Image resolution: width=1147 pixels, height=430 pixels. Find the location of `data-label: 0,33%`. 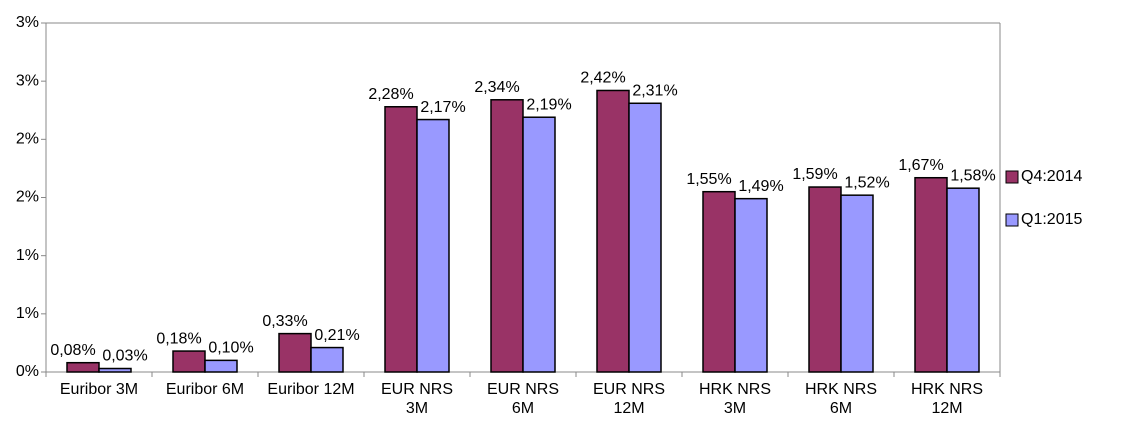

data-label: 0,33% is located at coordinates (284, 321).